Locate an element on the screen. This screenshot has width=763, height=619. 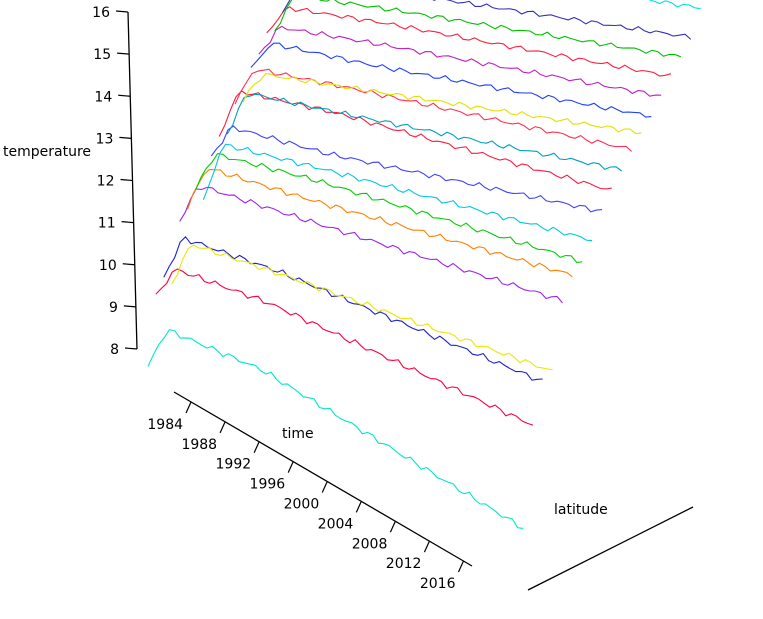
z-axis-ticks: 8 9 10 11 12 13 14 15 16 is located at coordinates (115, 181).